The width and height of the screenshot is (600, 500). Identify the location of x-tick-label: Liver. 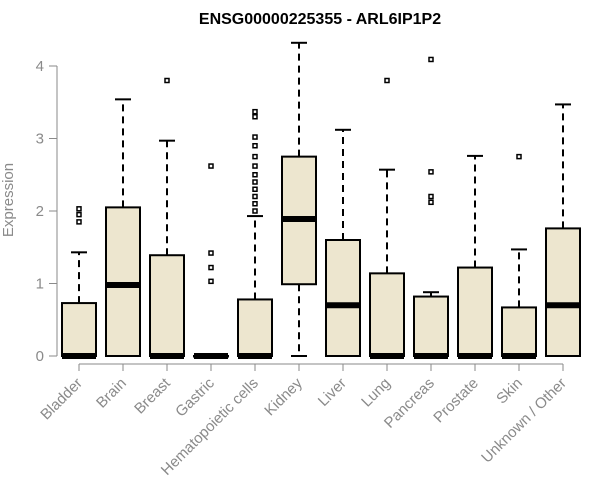
(332, 392).